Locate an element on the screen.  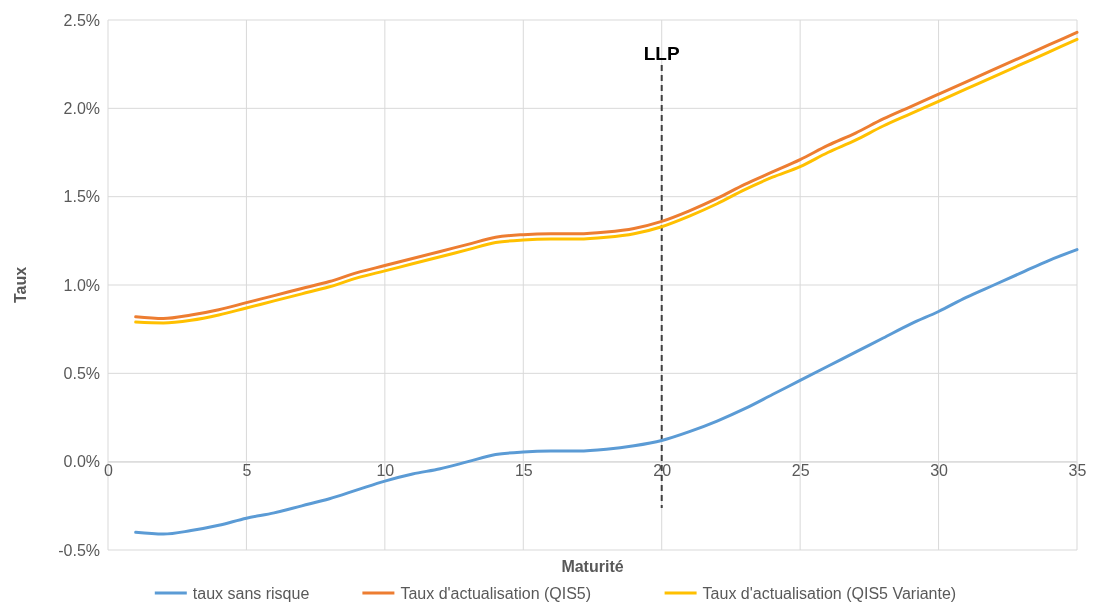
y-tick-label: 0.0% is located at coordinates (81, 462).